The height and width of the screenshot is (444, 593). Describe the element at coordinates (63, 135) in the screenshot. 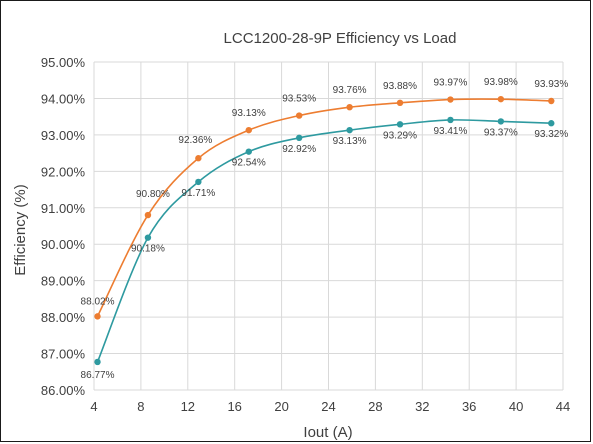

I see `y-tick-label: 93.00%` at that location.